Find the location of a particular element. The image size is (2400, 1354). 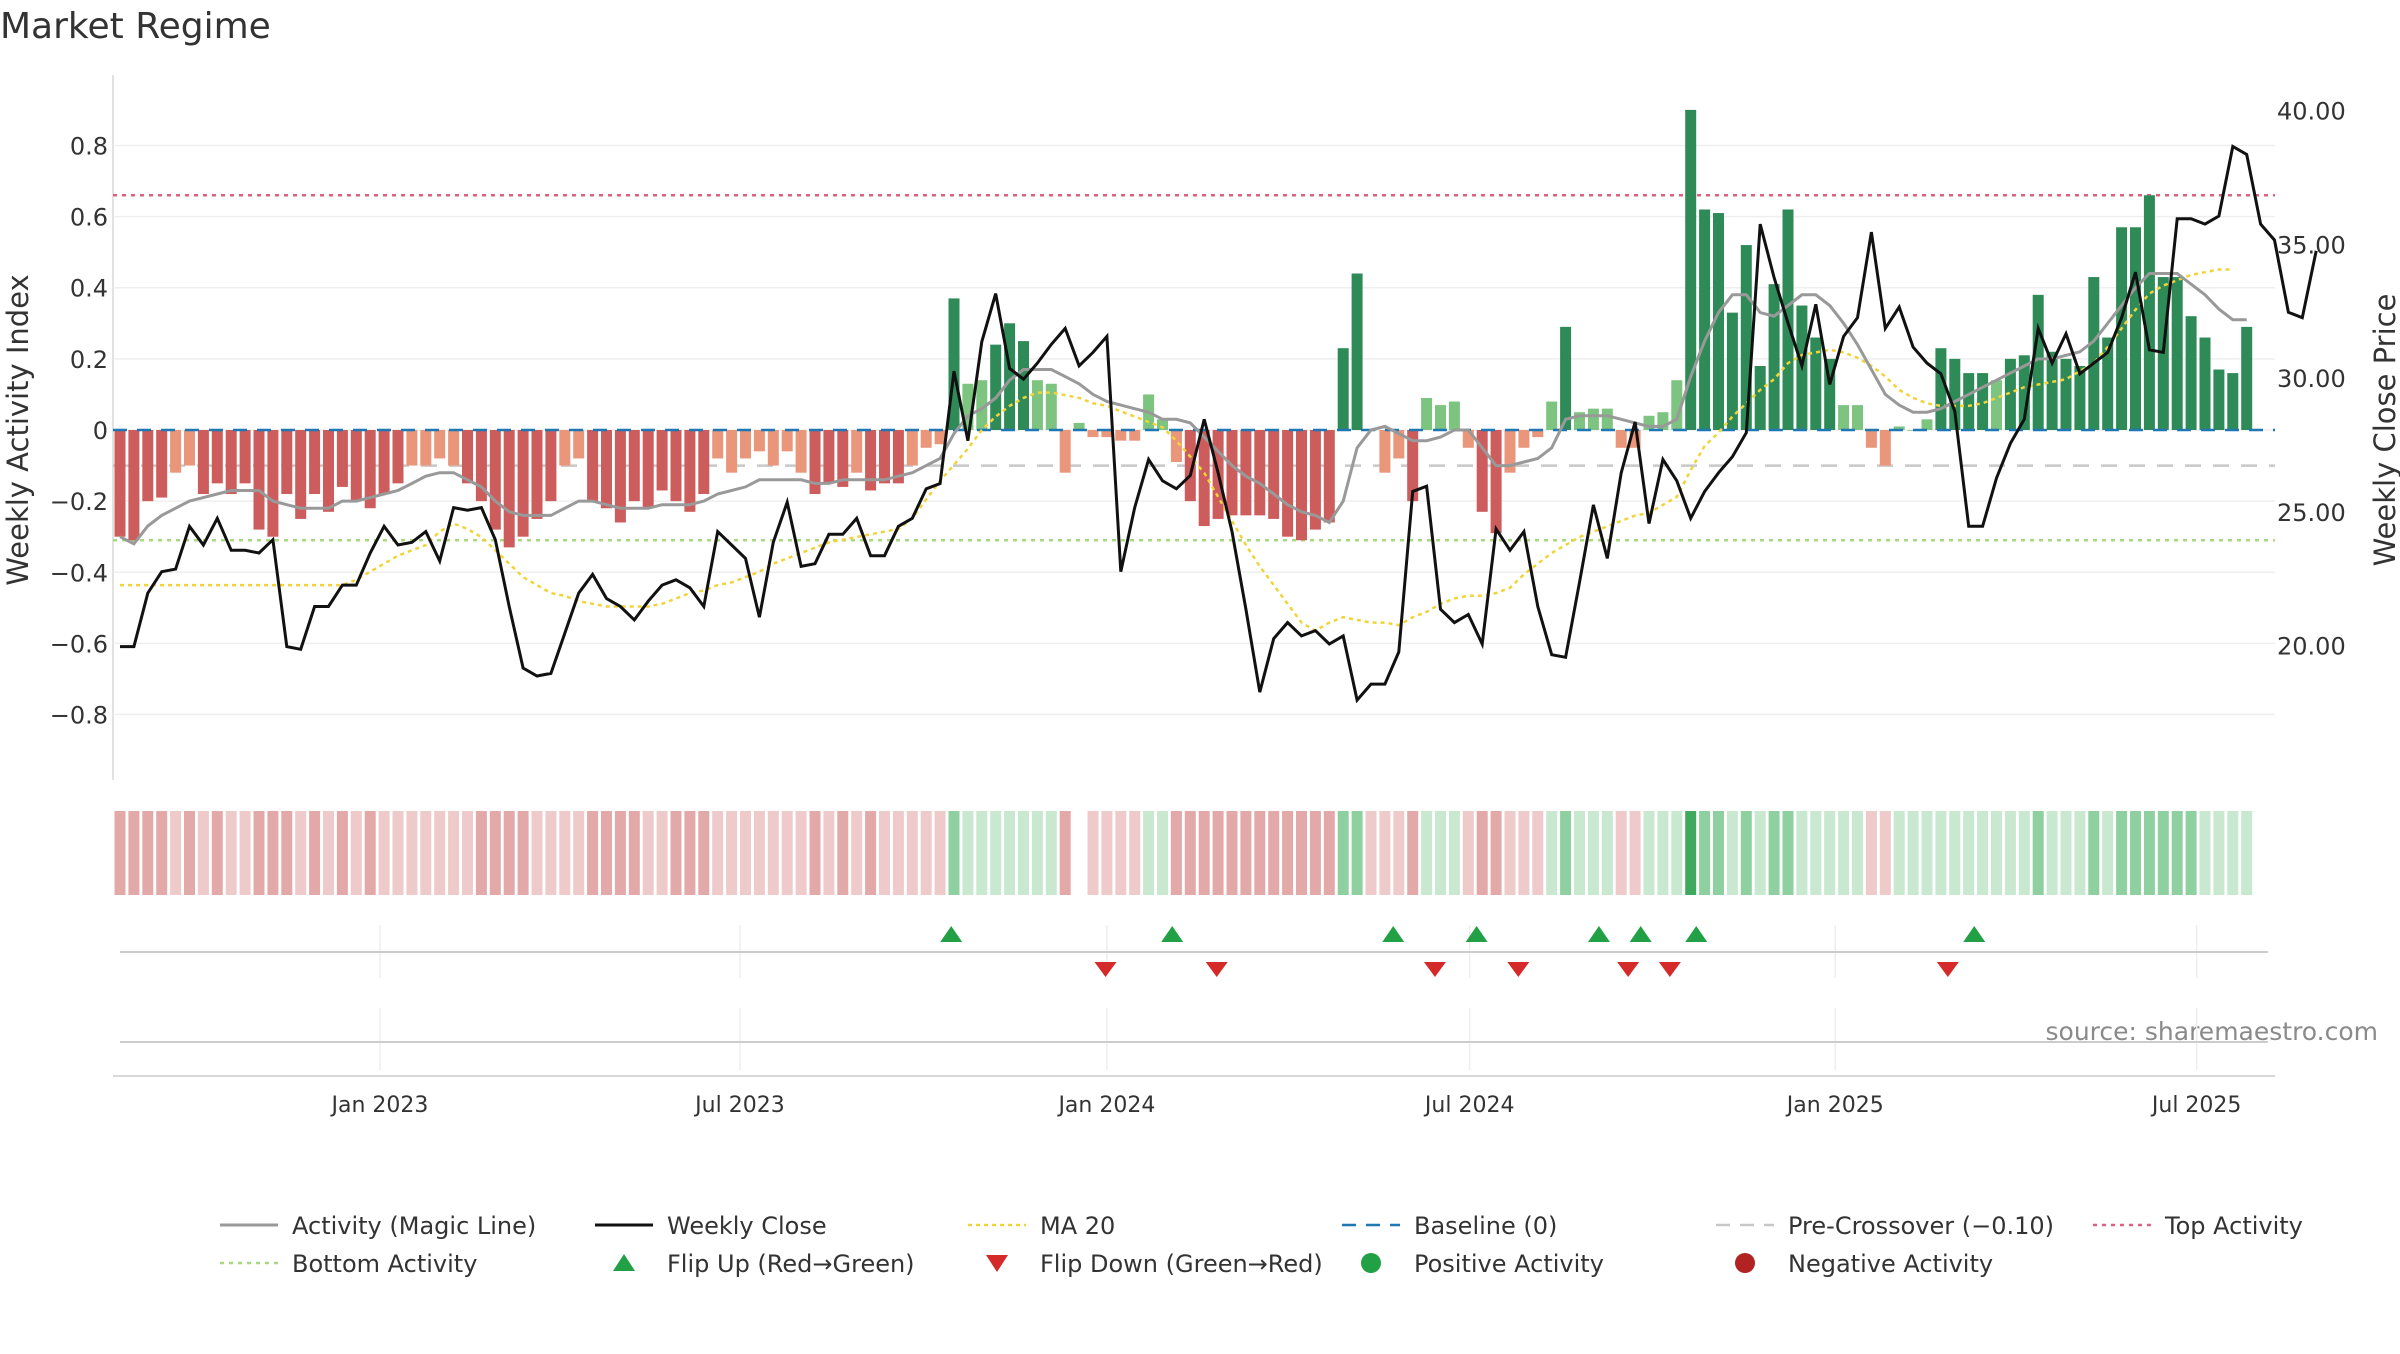

flip-down-marker is located at coordinates (1669, 969).